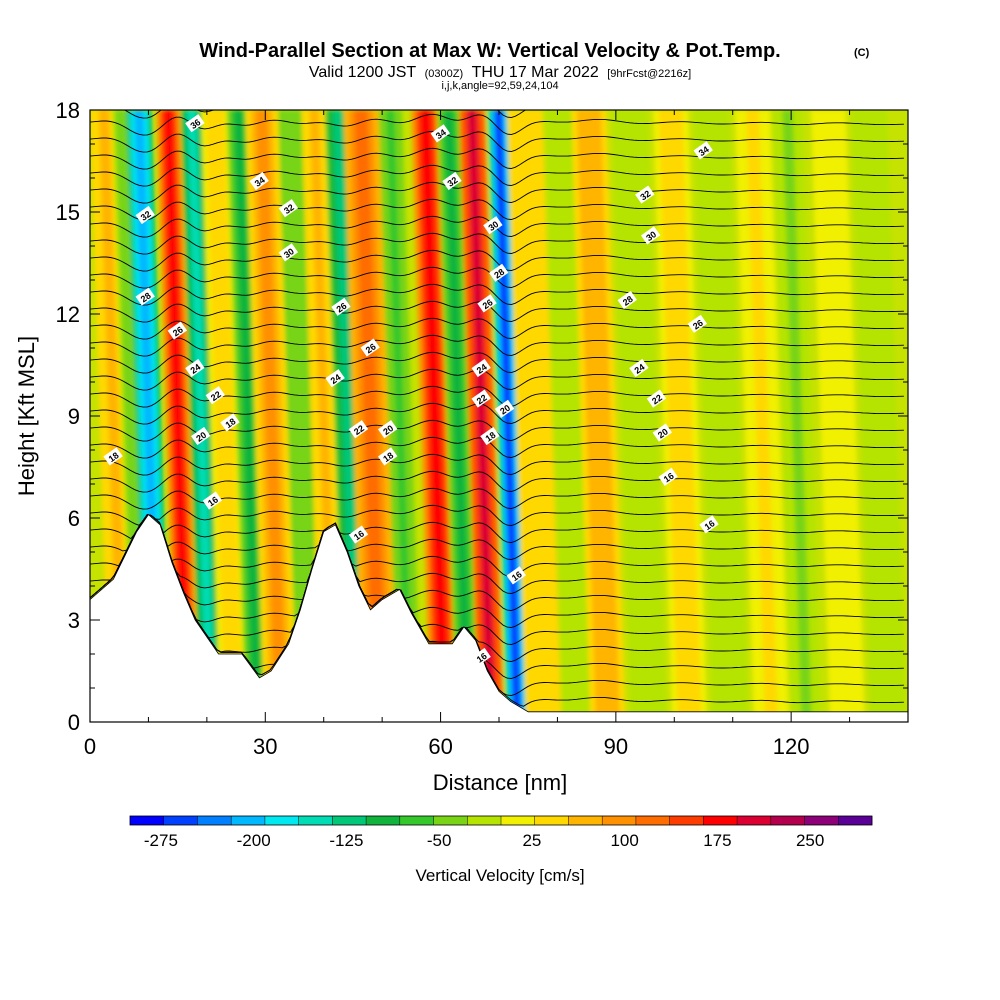 The width and height of the screenshot is (1000, 1000). What do you see at coordinates (68, 110) in the screenshot?
I see `y-tick-label: 18` at bounding box center [68, 110].